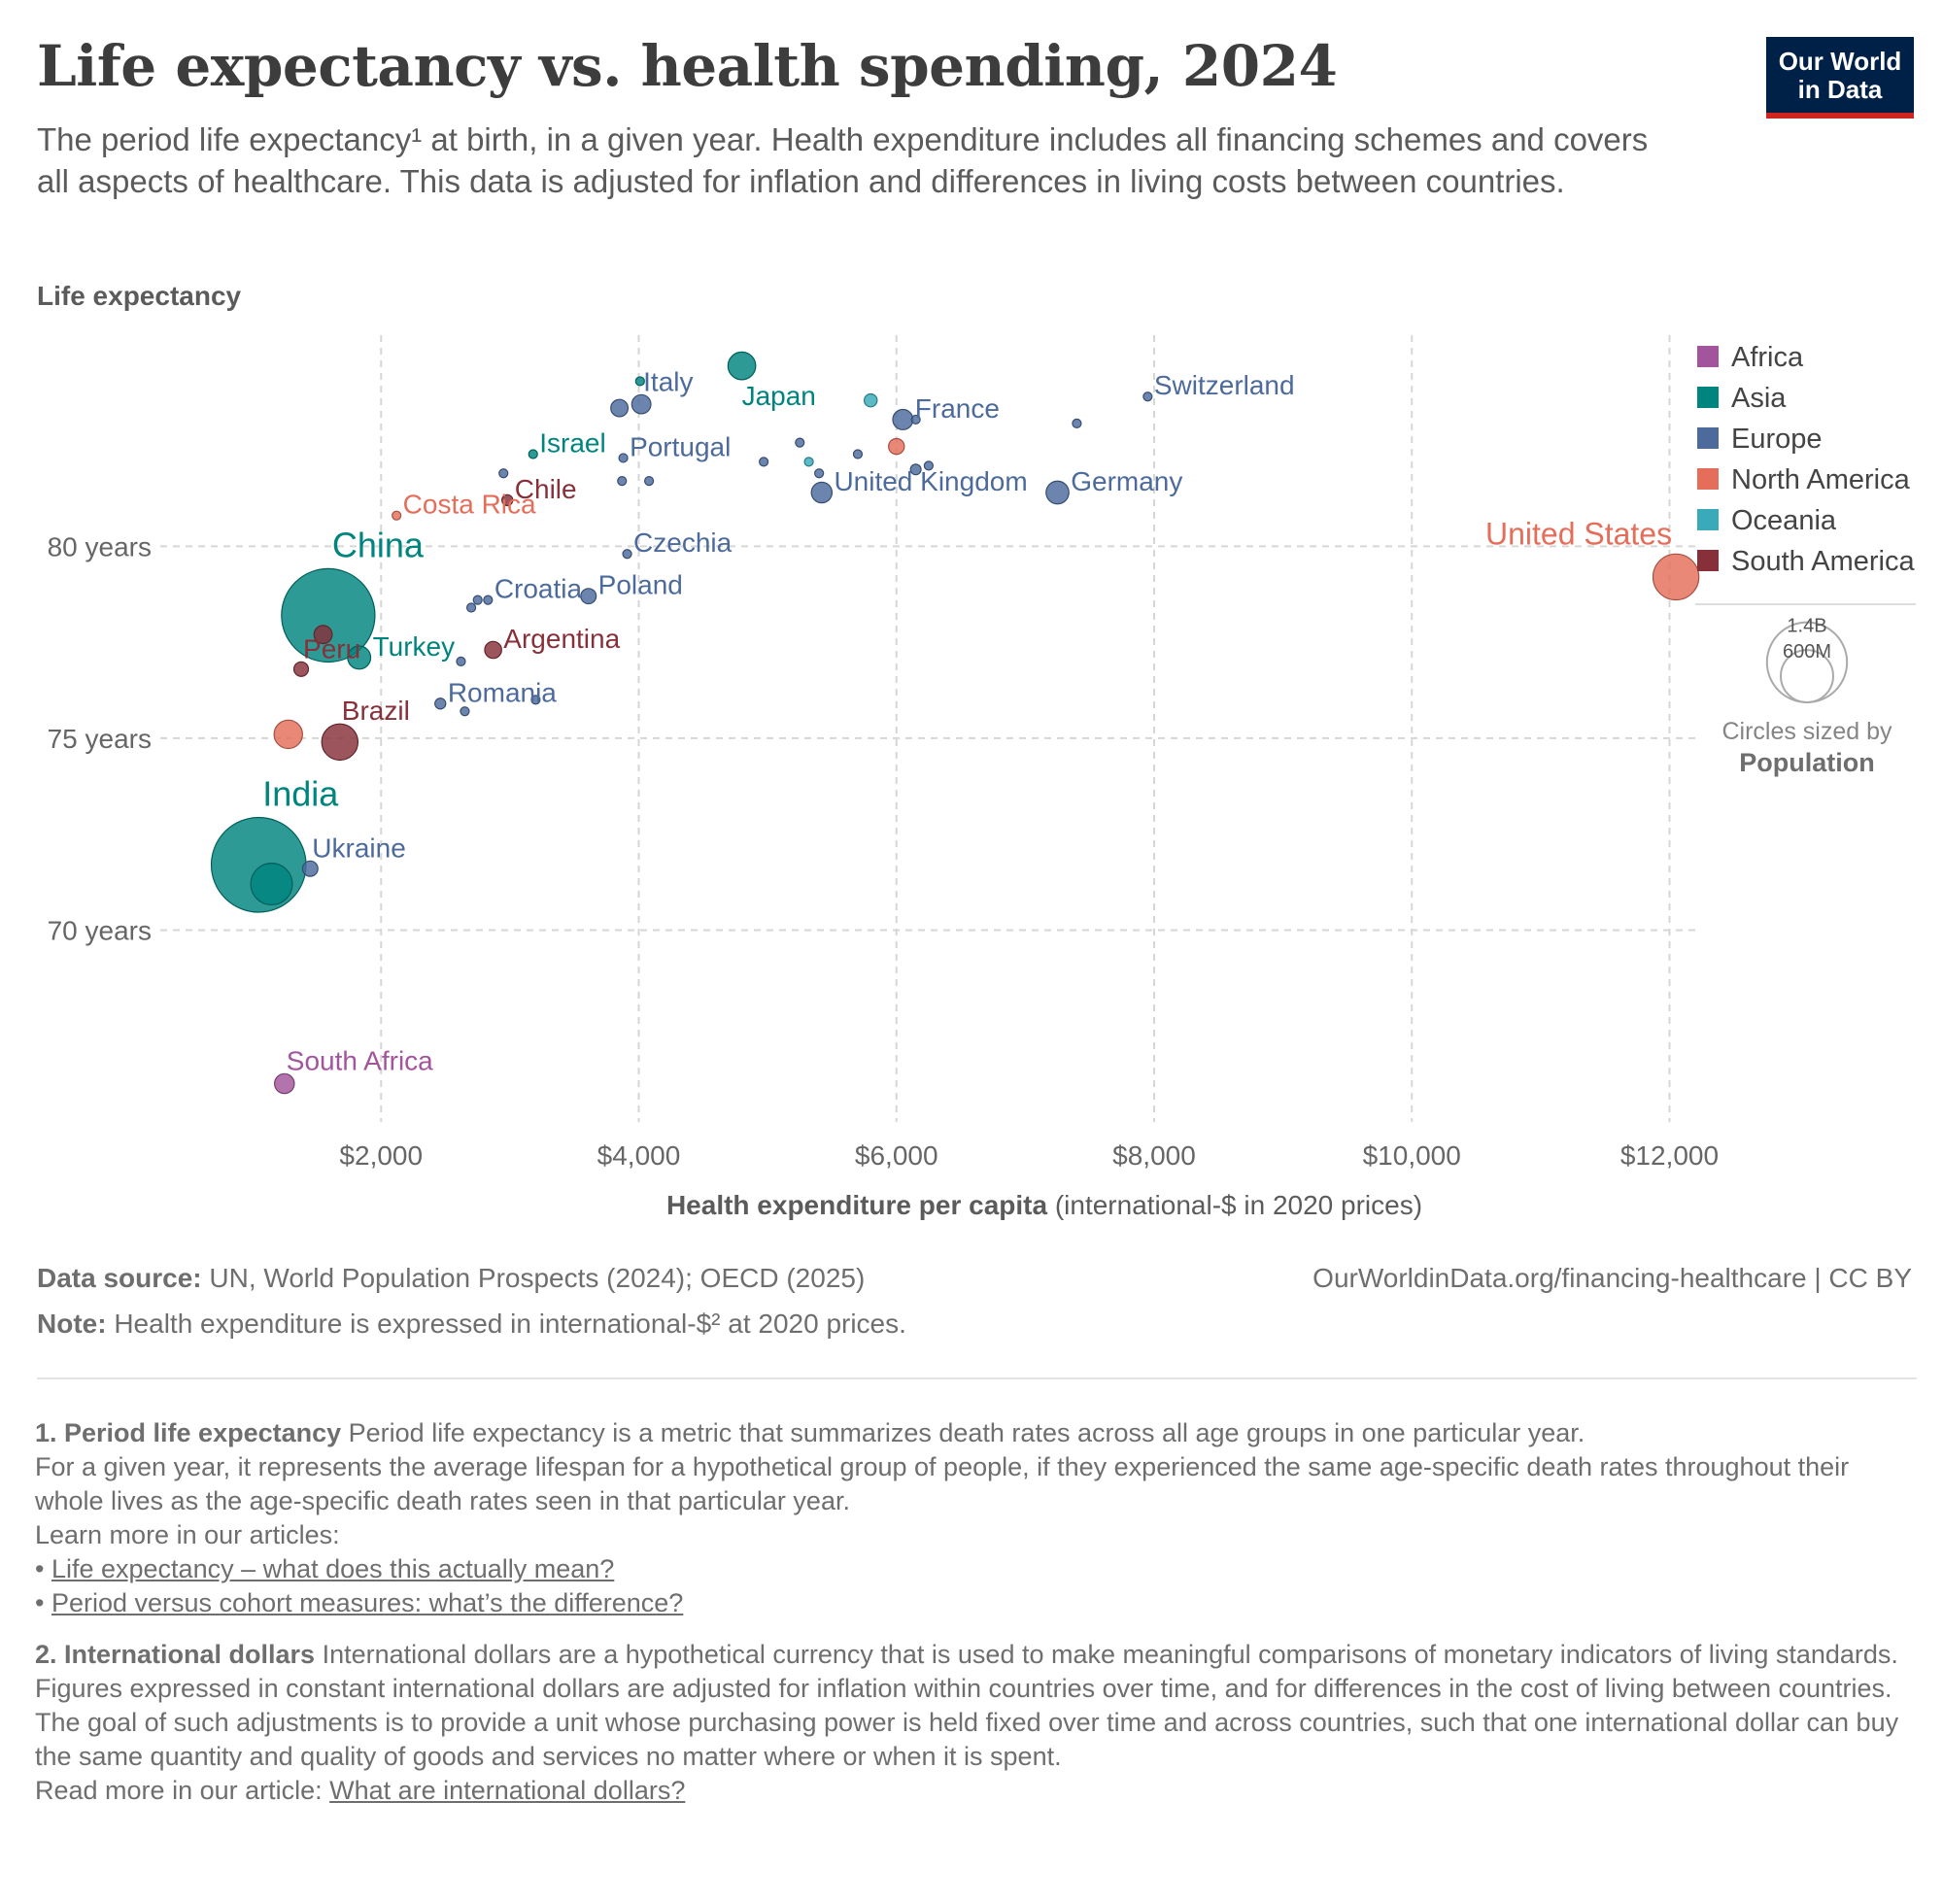  I want to click on point-poland, so click(588, 596).